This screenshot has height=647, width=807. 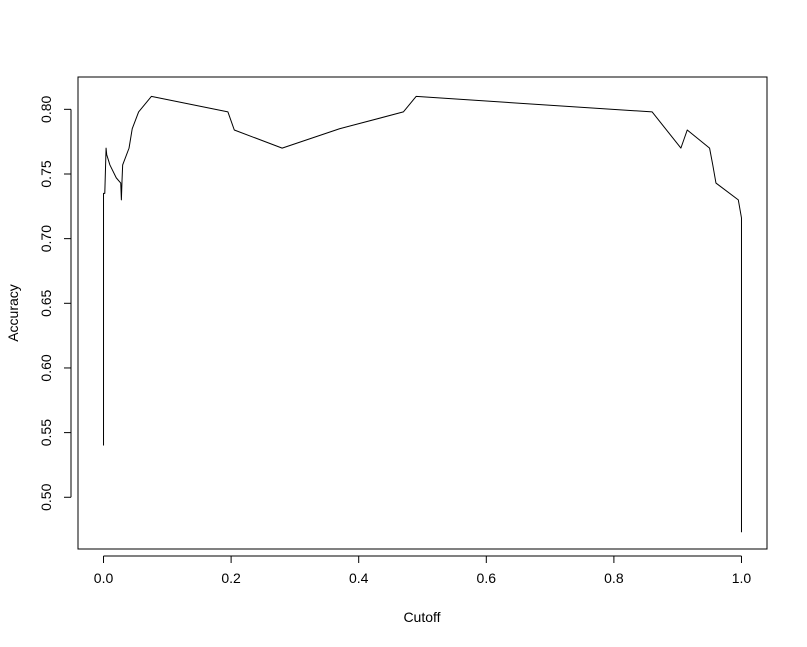 I want to click on x-tick-label: 1.0, so click(x=742, y=578).